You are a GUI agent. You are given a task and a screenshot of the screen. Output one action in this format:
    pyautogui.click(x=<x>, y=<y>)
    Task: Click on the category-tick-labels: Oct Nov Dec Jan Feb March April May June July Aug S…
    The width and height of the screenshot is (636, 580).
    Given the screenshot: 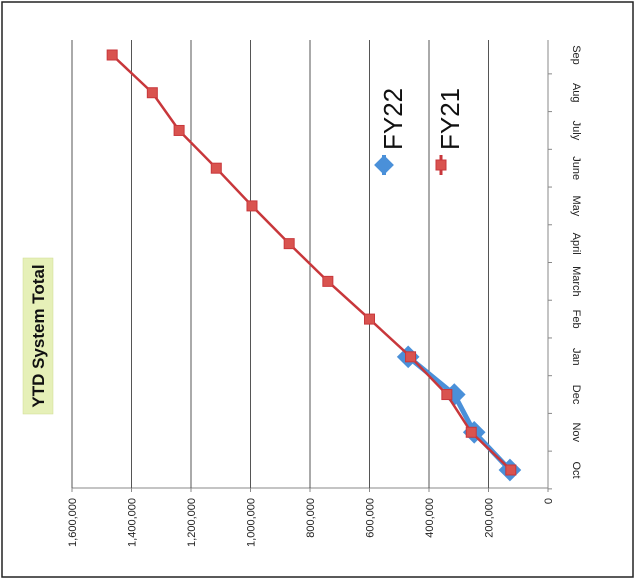 What is the action you would take?
    pyautogui.click(x=565, y=267)
    